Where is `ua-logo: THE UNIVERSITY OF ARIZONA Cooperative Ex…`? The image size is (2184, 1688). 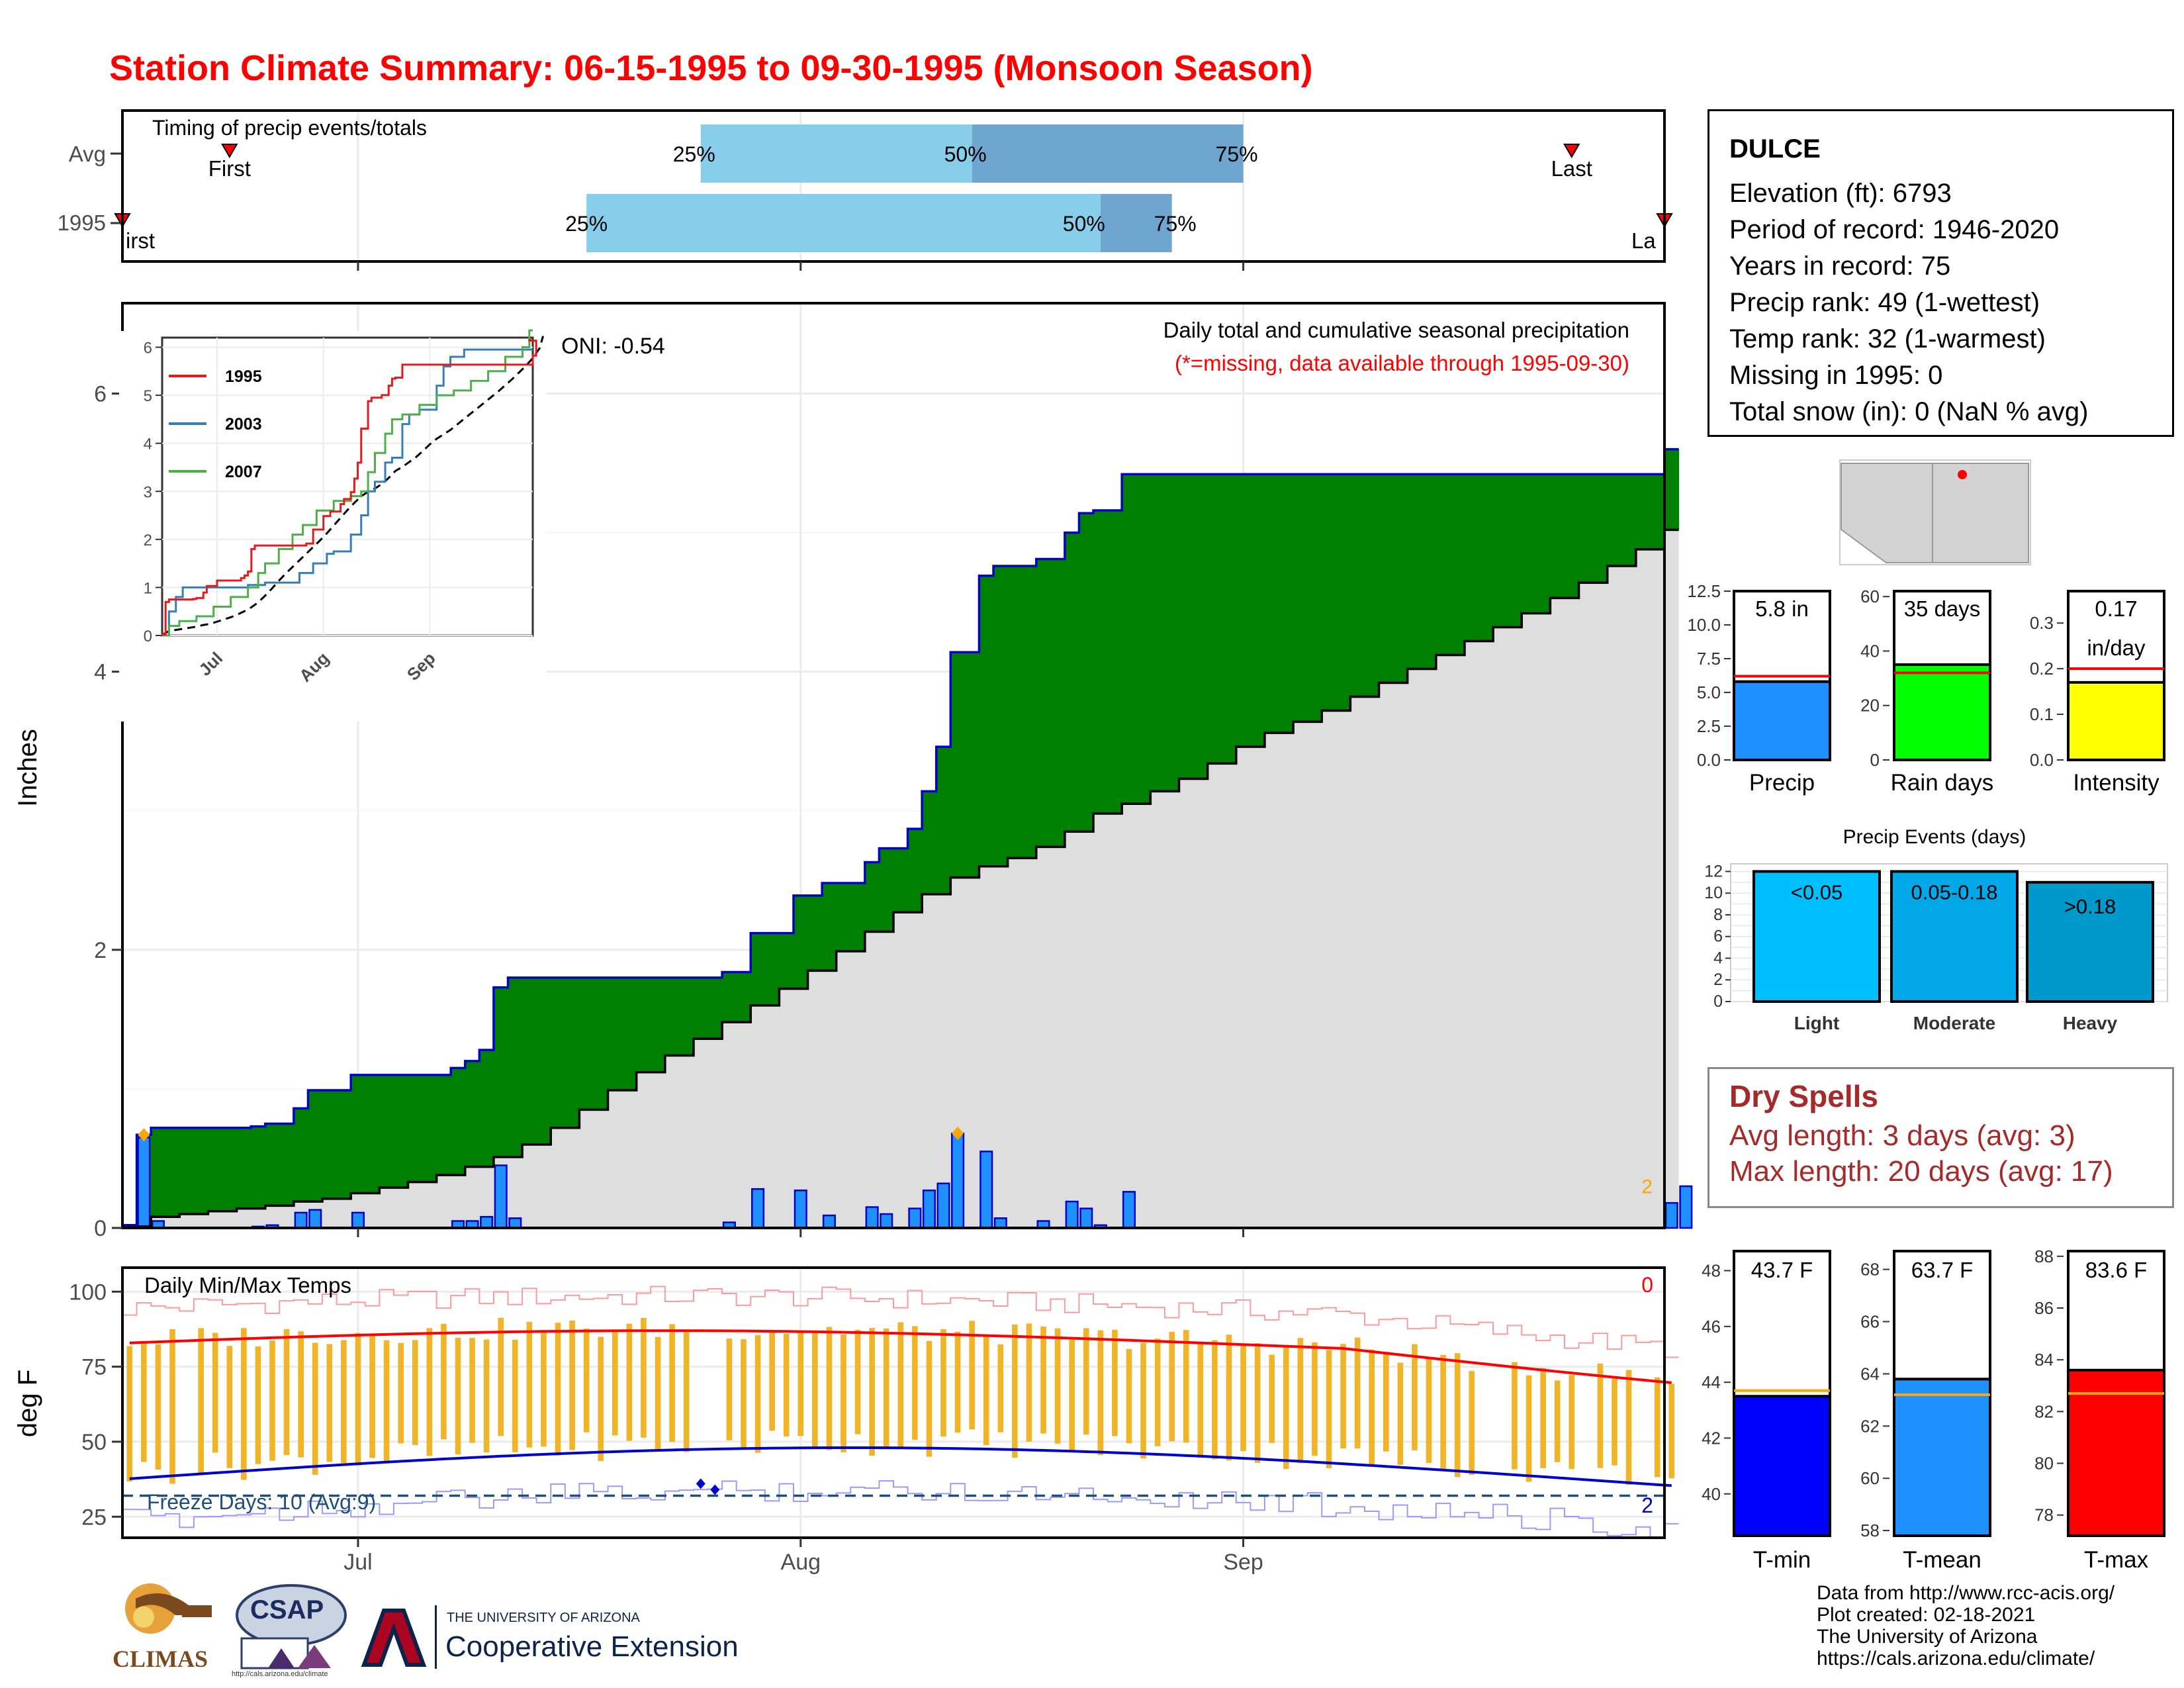 ua-logo: THE UNIVERSITY OF ARIZONA Cooperative Ex… is located at coordinates (553, 1638).